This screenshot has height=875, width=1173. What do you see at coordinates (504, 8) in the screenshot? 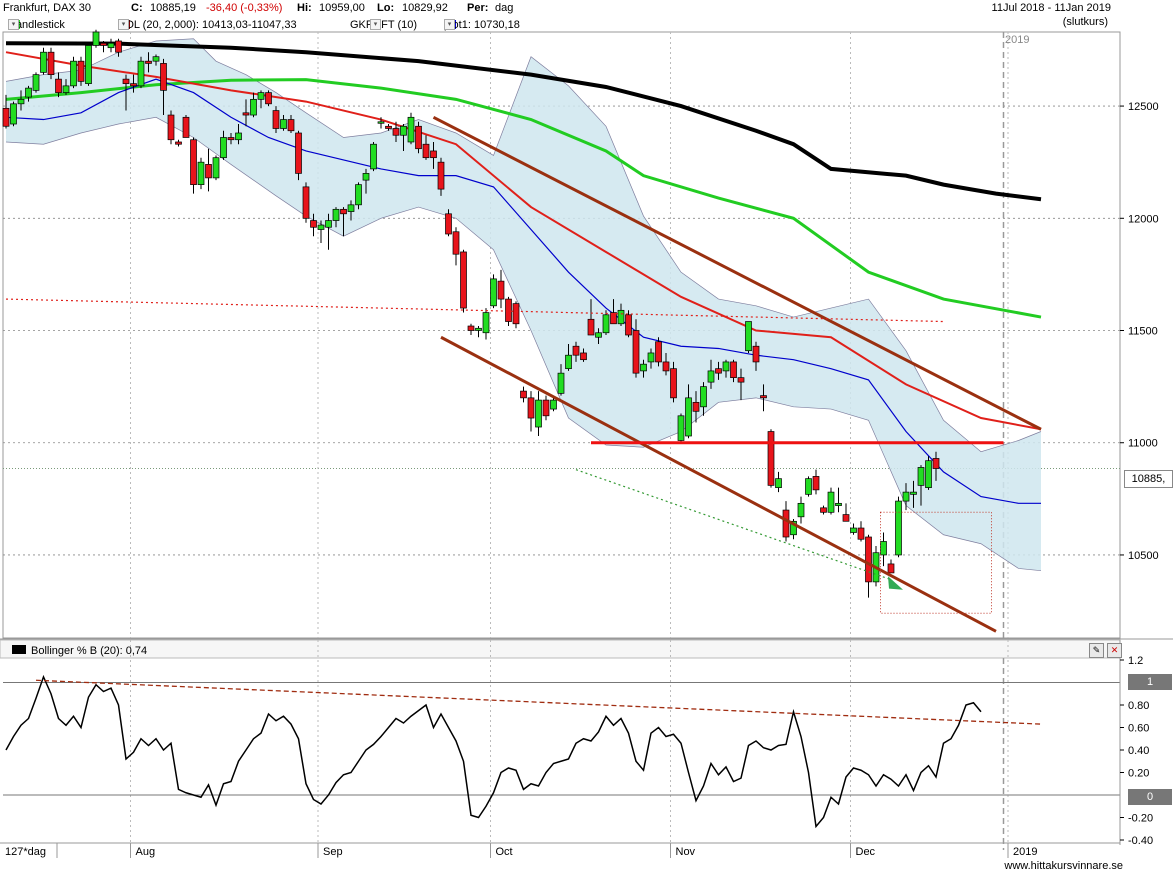
I see `period-value: dag` at bounding box center [504, 8].